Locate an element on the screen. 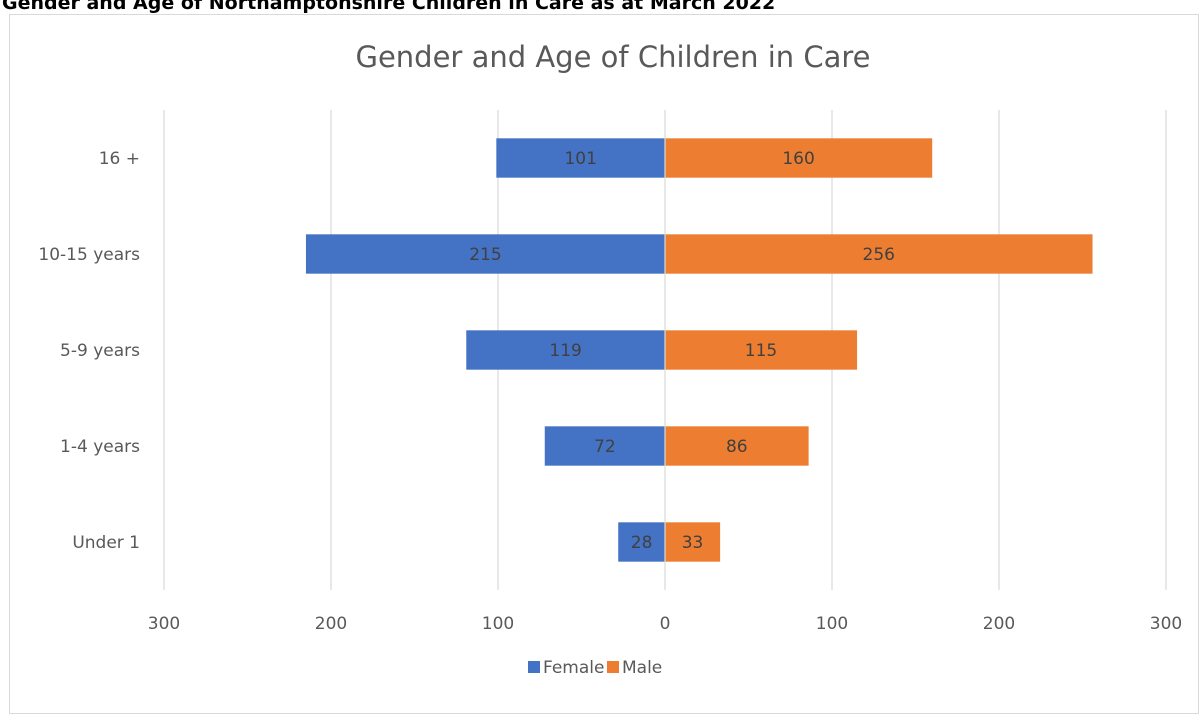  female-data-label: 101 is located at coordinates (580, 159).